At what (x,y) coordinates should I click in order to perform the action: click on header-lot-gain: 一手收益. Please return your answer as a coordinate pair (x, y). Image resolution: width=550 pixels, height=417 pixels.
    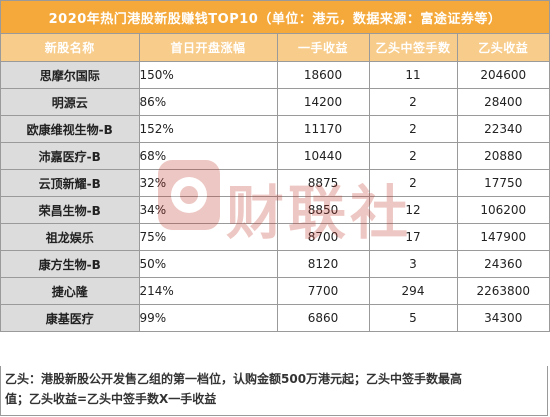
    Looking at the image, I should click on (323, 48).